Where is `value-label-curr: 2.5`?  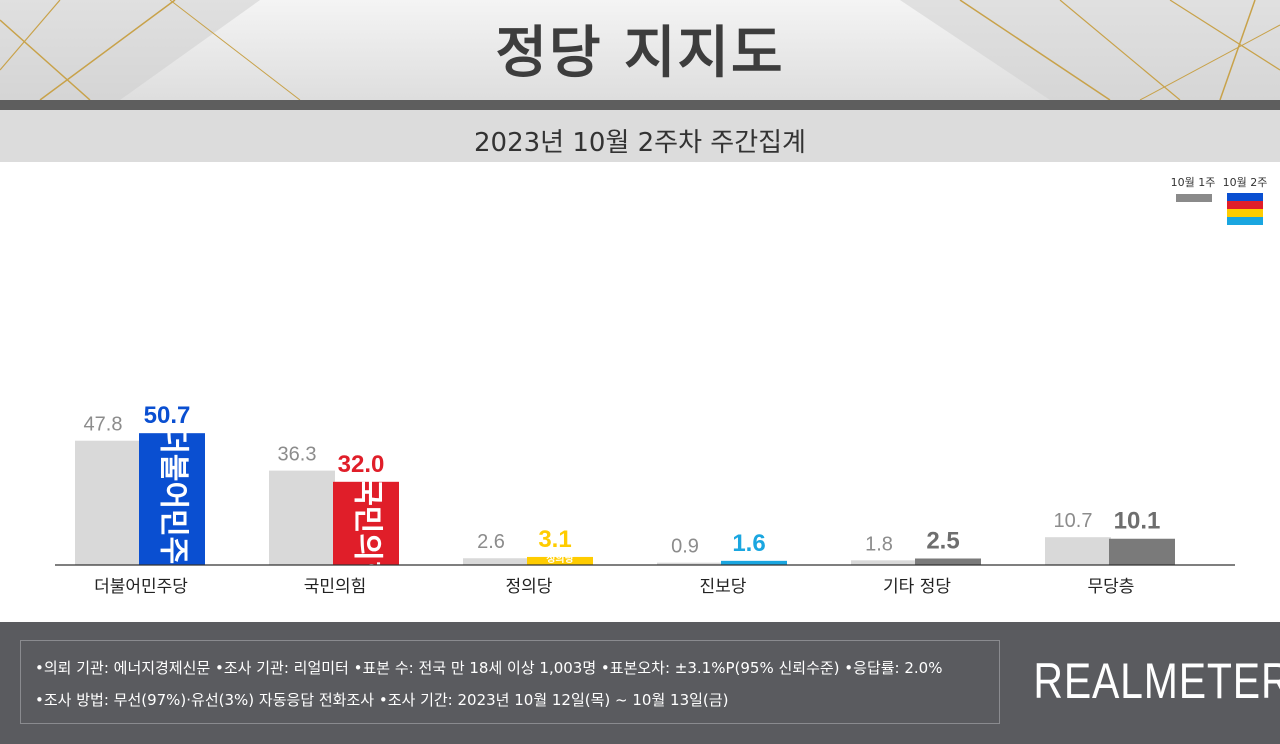
value-label-curr: 2.5 is located at coordinates (942, 541).